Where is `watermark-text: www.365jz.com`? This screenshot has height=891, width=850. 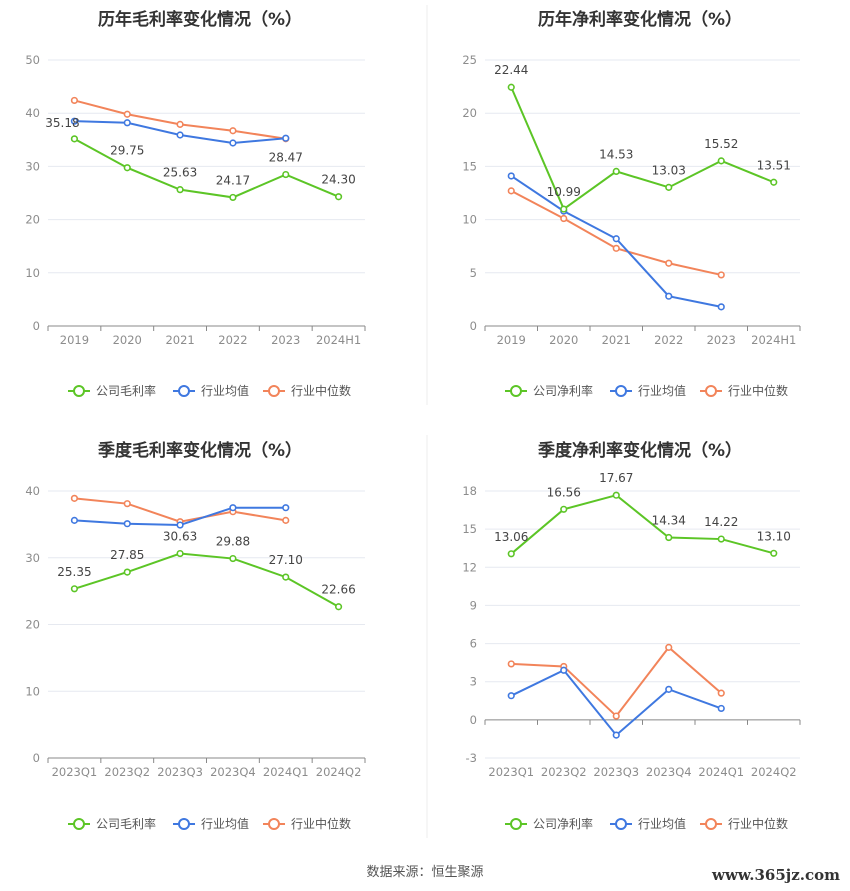
watermark-text: www.365jz.com is located at coordinates (776, 875).